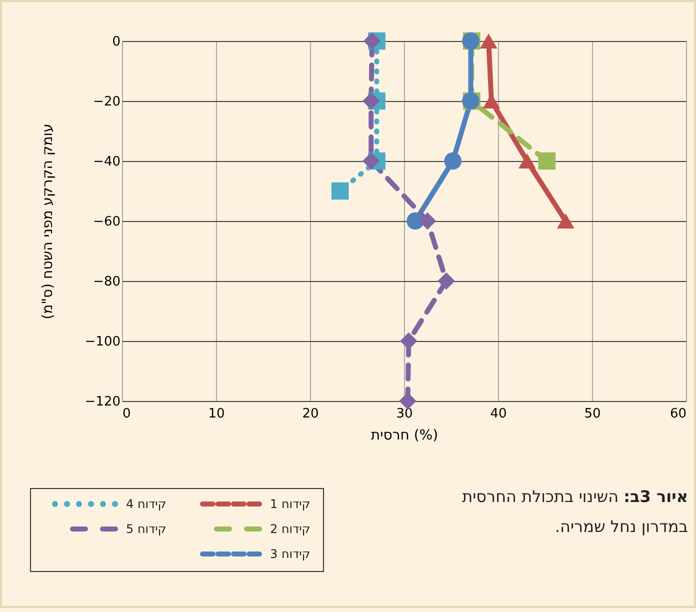 This screenshot has width=696, height=612. What do you see at coordinates (574, 512) in the screenshot?
I see `text: איור 3ב: השינוי בתכולת החרסית במדרון נחל שמריה.` at bounding box center [574, 512].